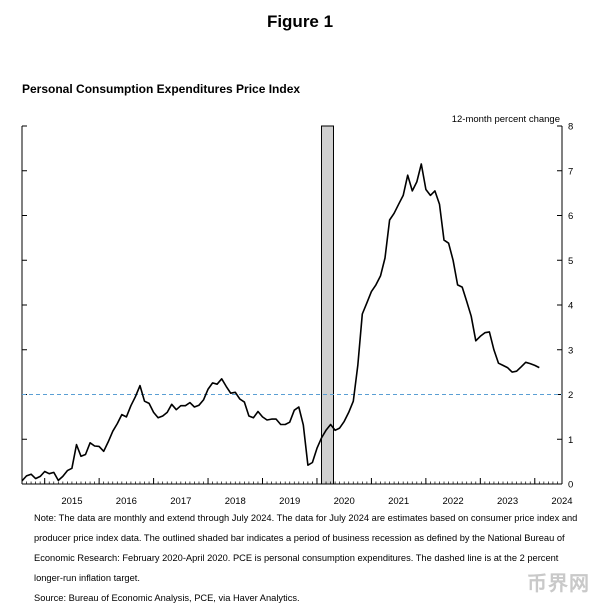  What do you see at coordinates (570, 395) in the screenshot?
I see `y-tick-label: 2` at bounding box center [570, 395].